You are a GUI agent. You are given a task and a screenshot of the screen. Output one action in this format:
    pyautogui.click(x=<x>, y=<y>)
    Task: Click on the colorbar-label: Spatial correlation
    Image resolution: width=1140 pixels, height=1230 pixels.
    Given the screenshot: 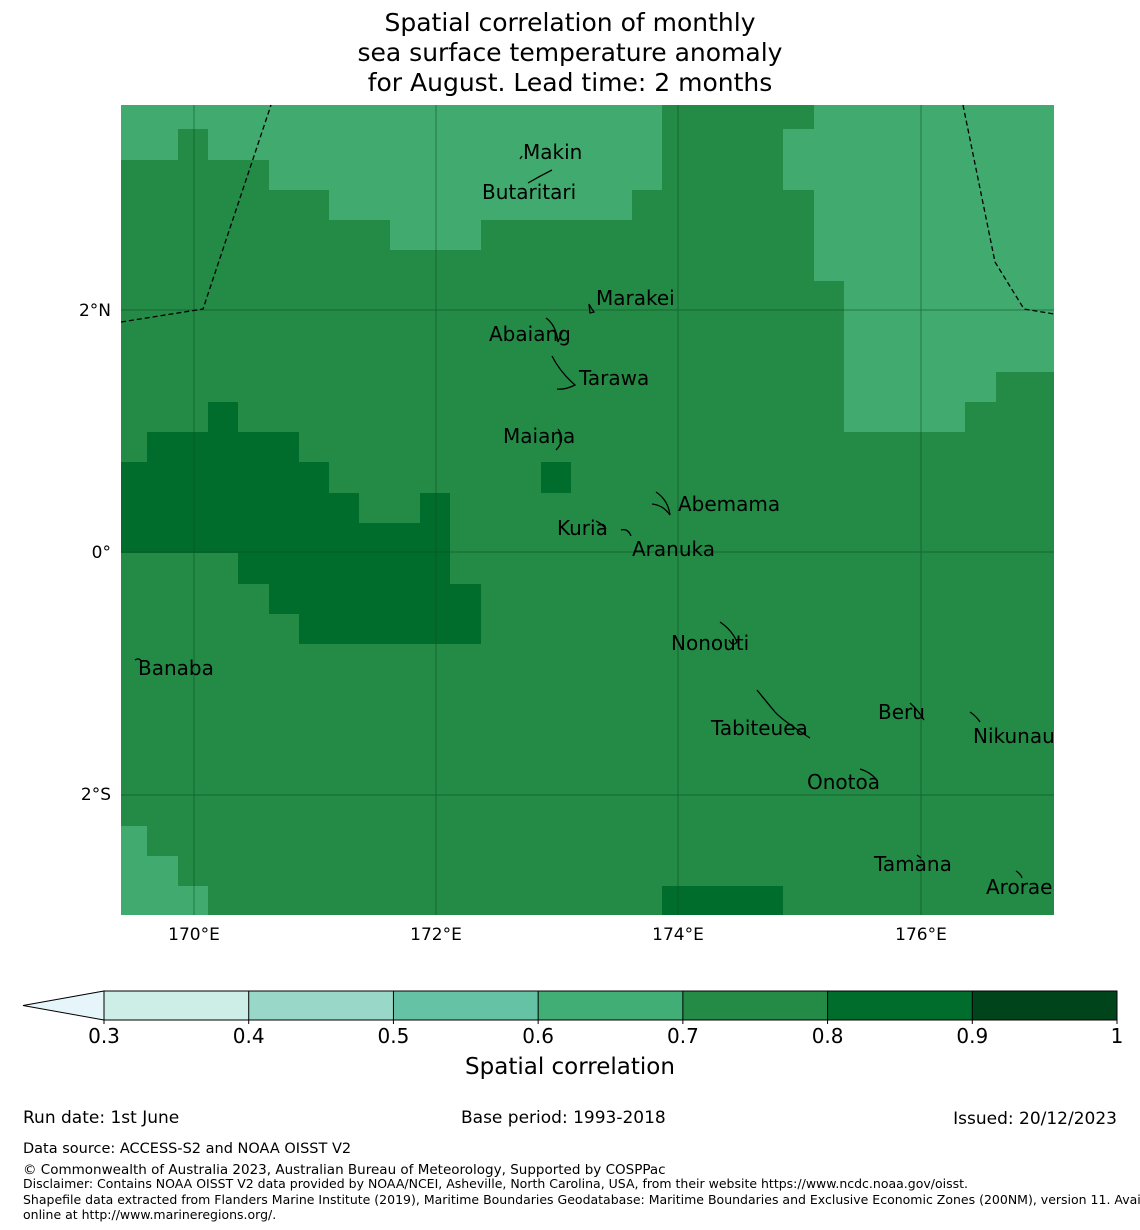 What is the action you would take?
    pyautogui.click(x=570, y=1067)
    